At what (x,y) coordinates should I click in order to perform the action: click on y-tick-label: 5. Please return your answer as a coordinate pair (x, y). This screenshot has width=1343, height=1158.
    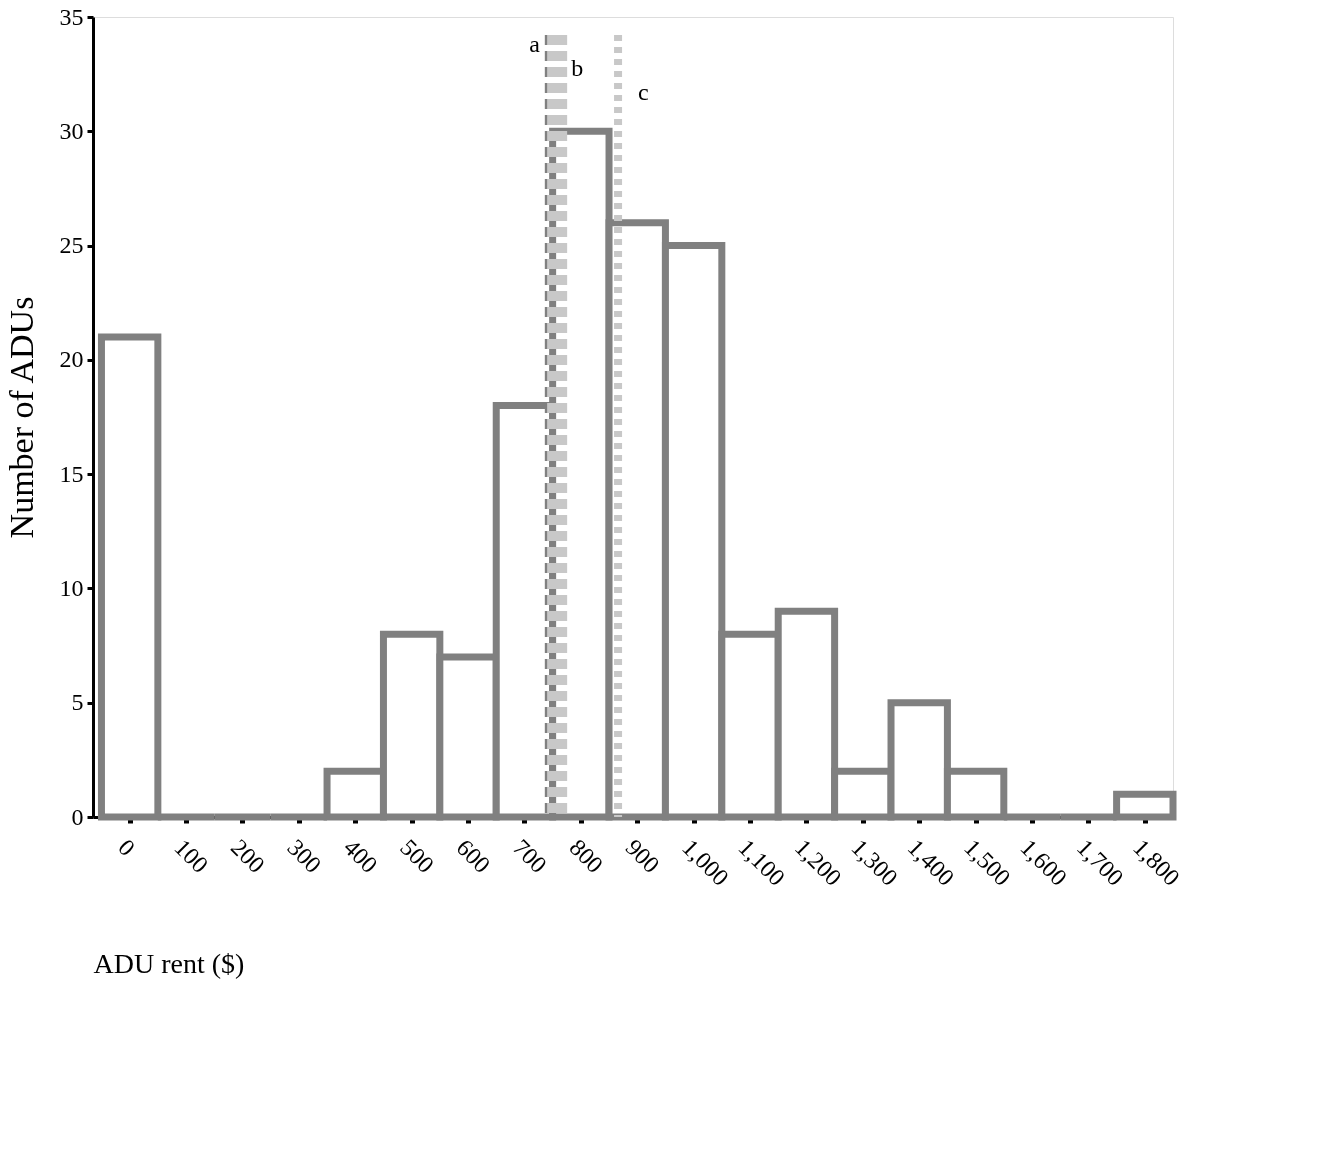
    Looking at the image, I should click on (77, 702).